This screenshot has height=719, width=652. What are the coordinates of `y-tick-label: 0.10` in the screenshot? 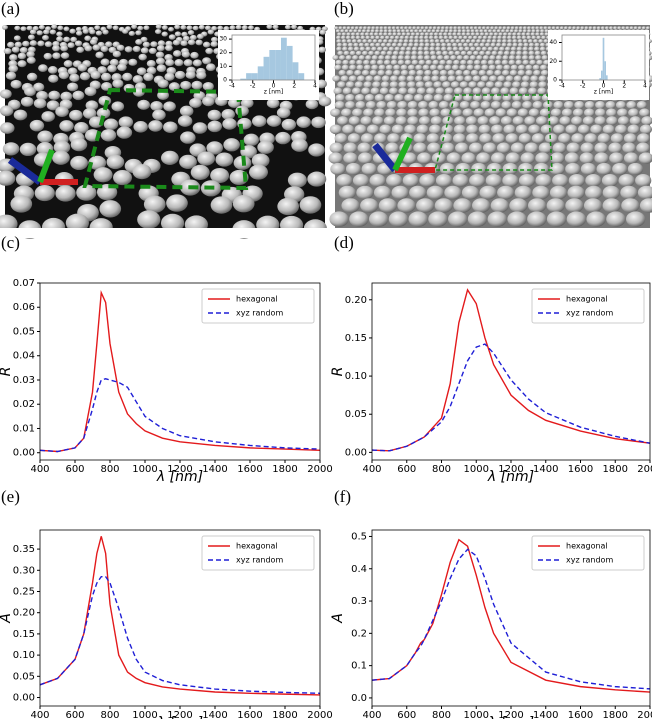 It's located at (356, 376).